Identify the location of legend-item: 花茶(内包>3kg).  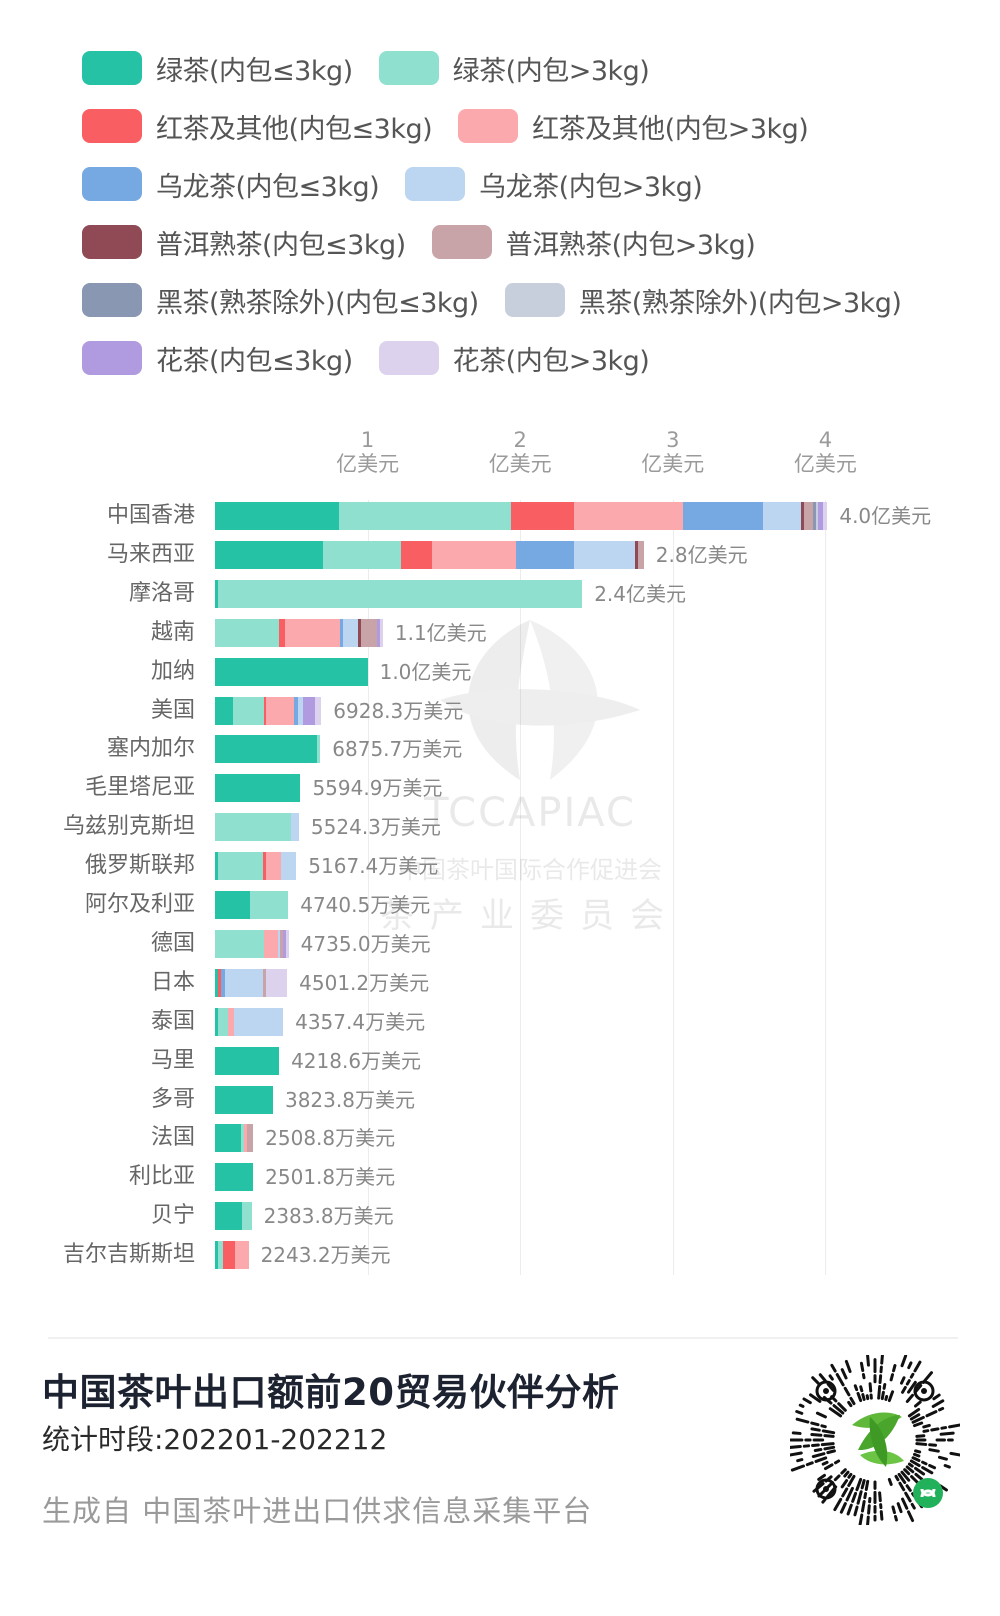
(514, 358).